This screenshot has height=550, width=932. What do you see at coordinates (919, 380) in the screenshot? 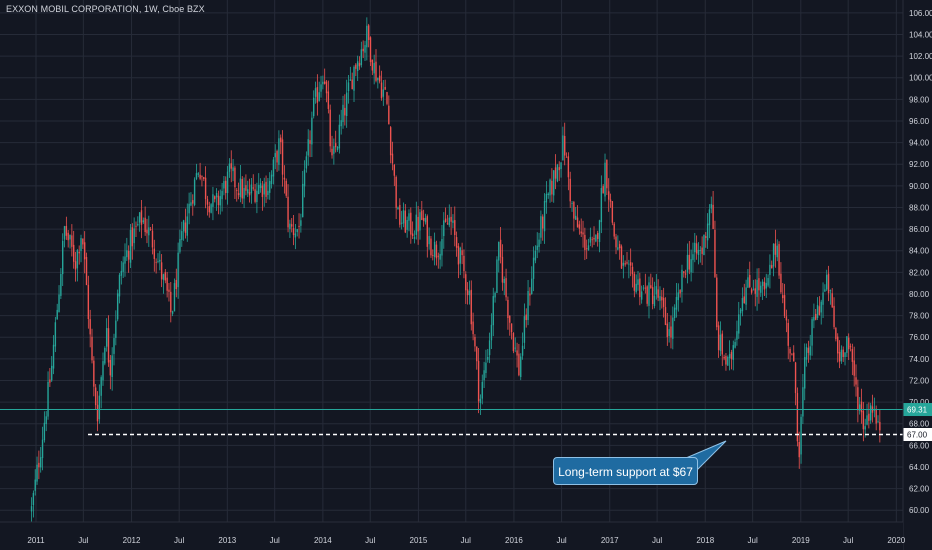
I see `price-tick-label: 72.00` at bounding box center [919, 380].